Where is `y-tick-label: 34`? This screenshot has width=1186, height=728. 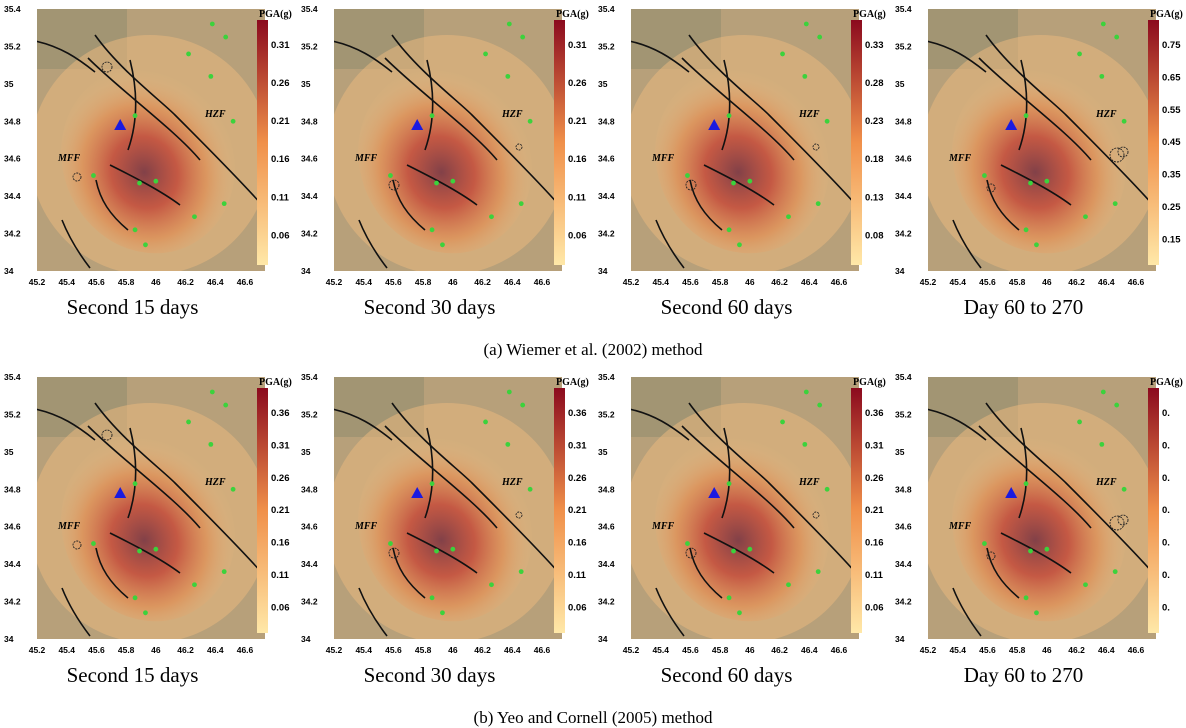
y-tick-label: 34 is located at coordinates (900, 639).